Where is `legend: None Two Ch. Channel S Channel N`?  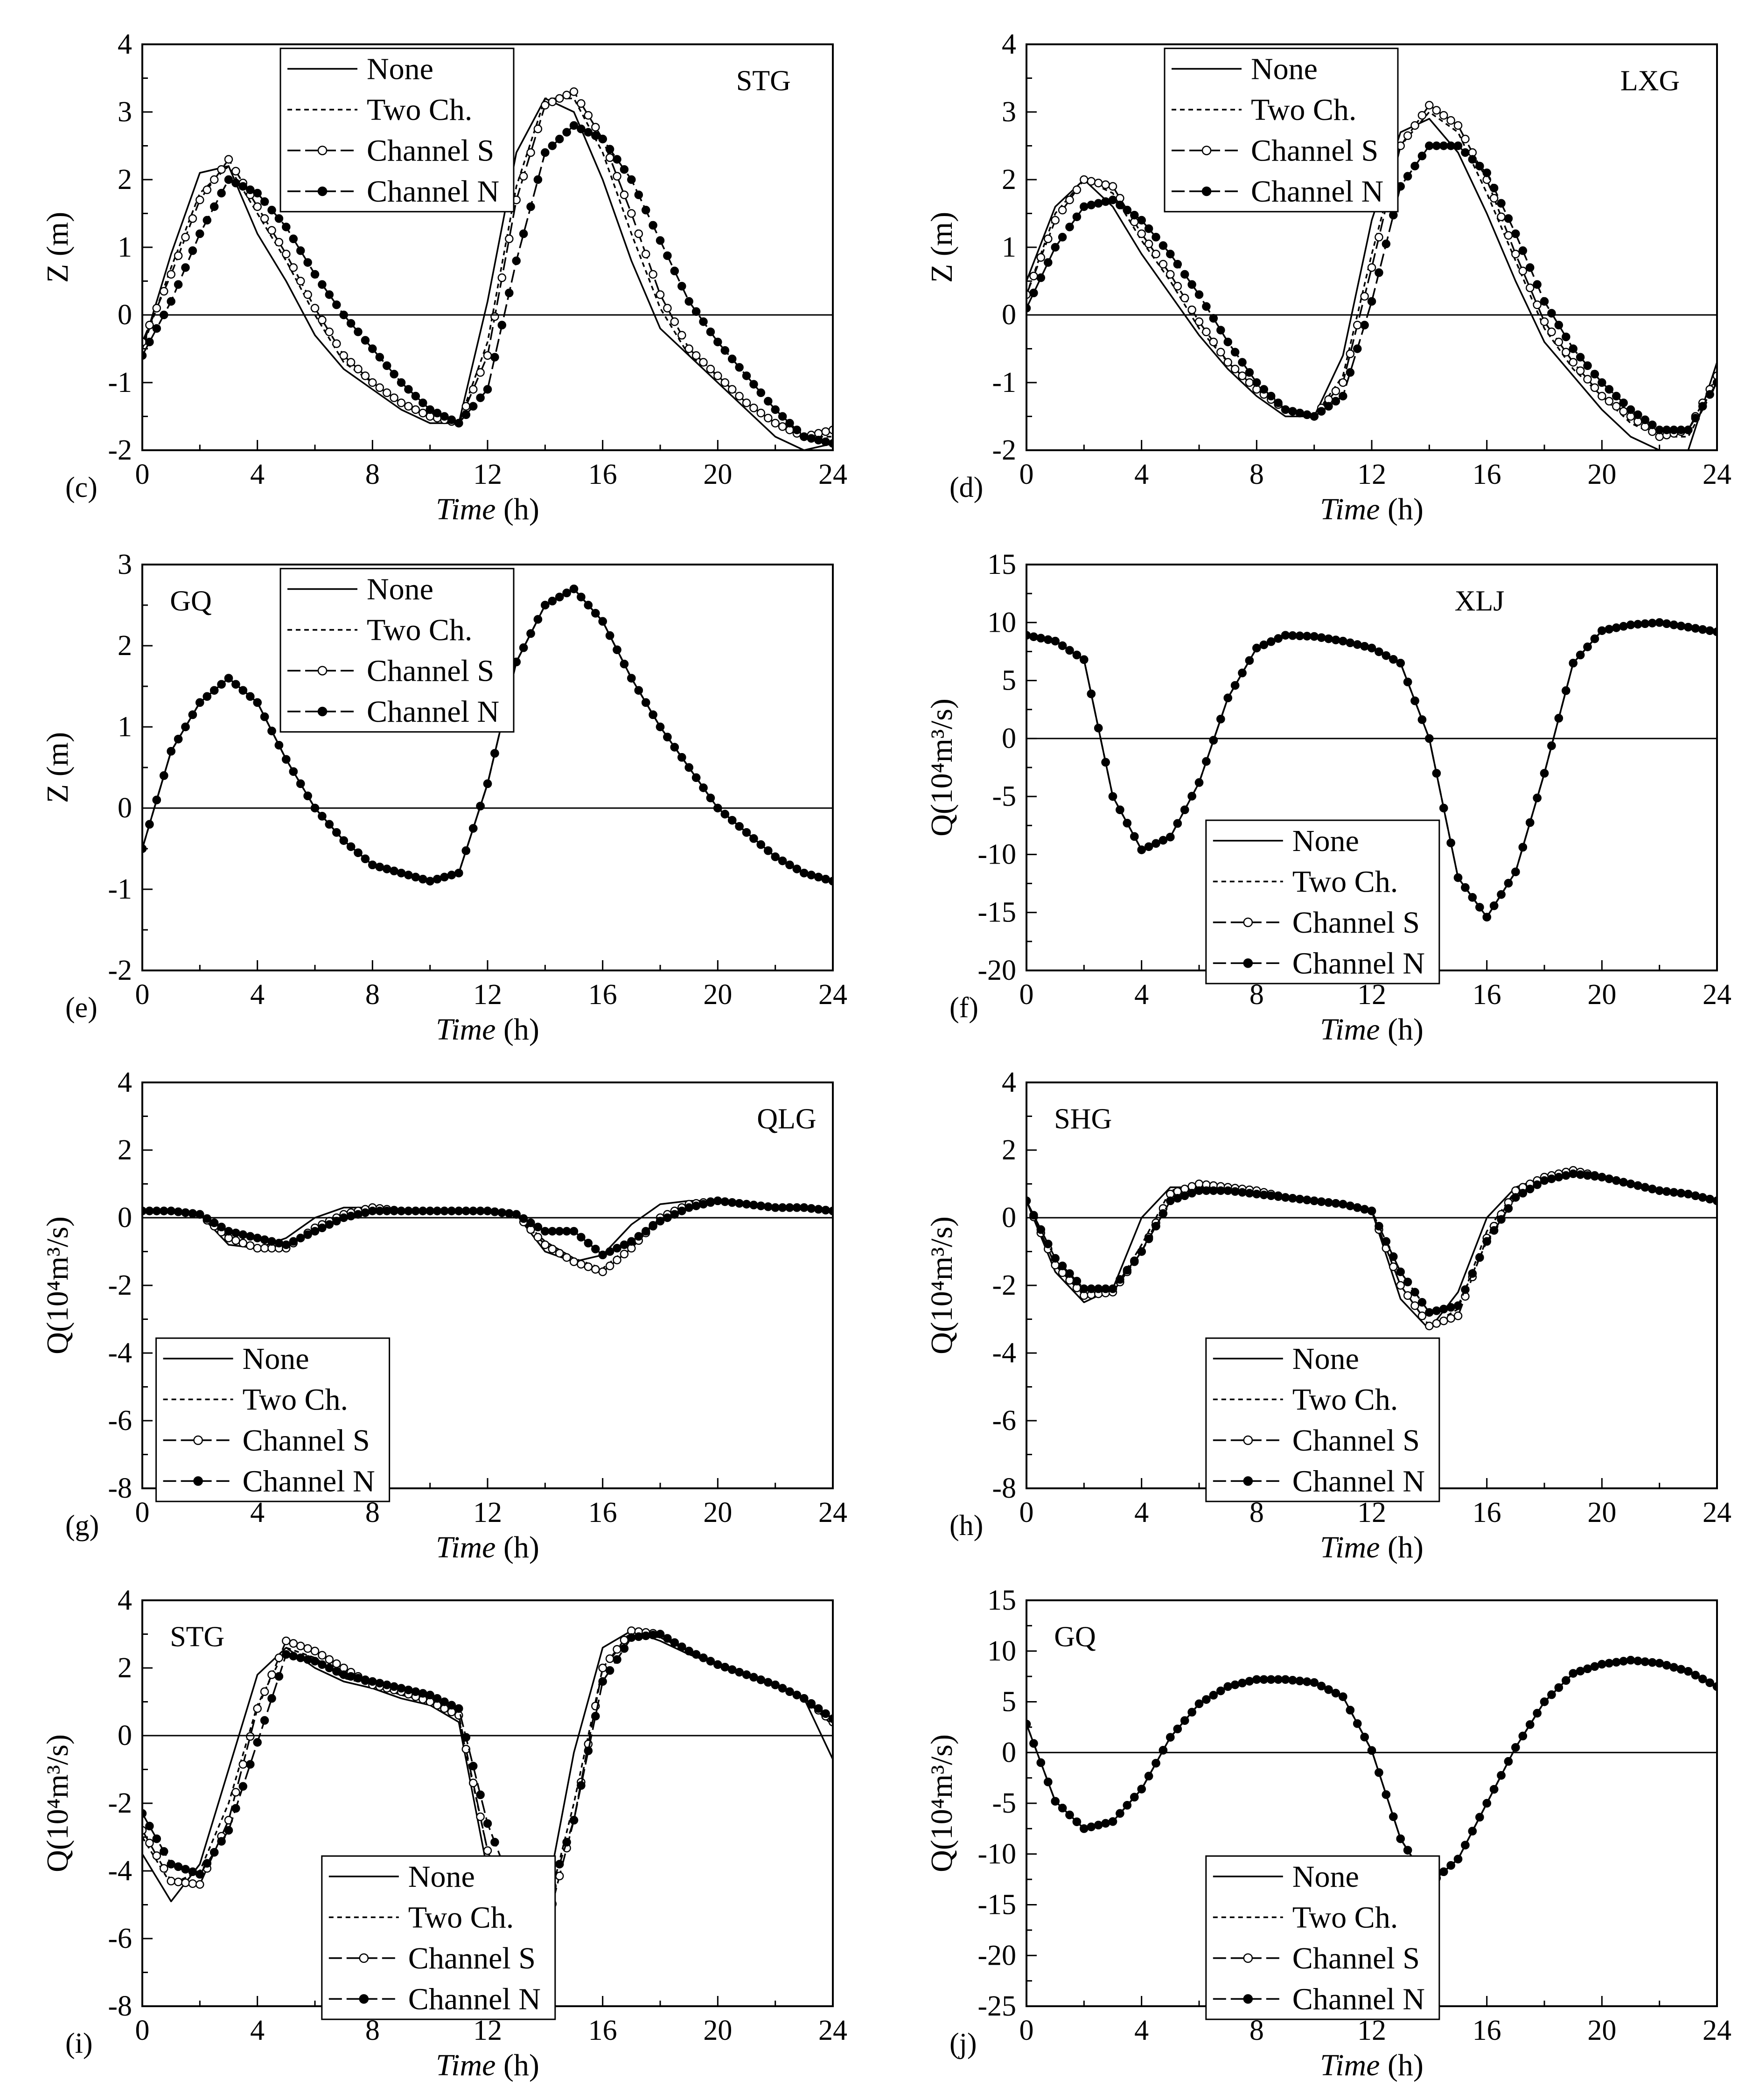
legend: None Two Ch. Channel S Channel N is located at coordinates (273, 1420).